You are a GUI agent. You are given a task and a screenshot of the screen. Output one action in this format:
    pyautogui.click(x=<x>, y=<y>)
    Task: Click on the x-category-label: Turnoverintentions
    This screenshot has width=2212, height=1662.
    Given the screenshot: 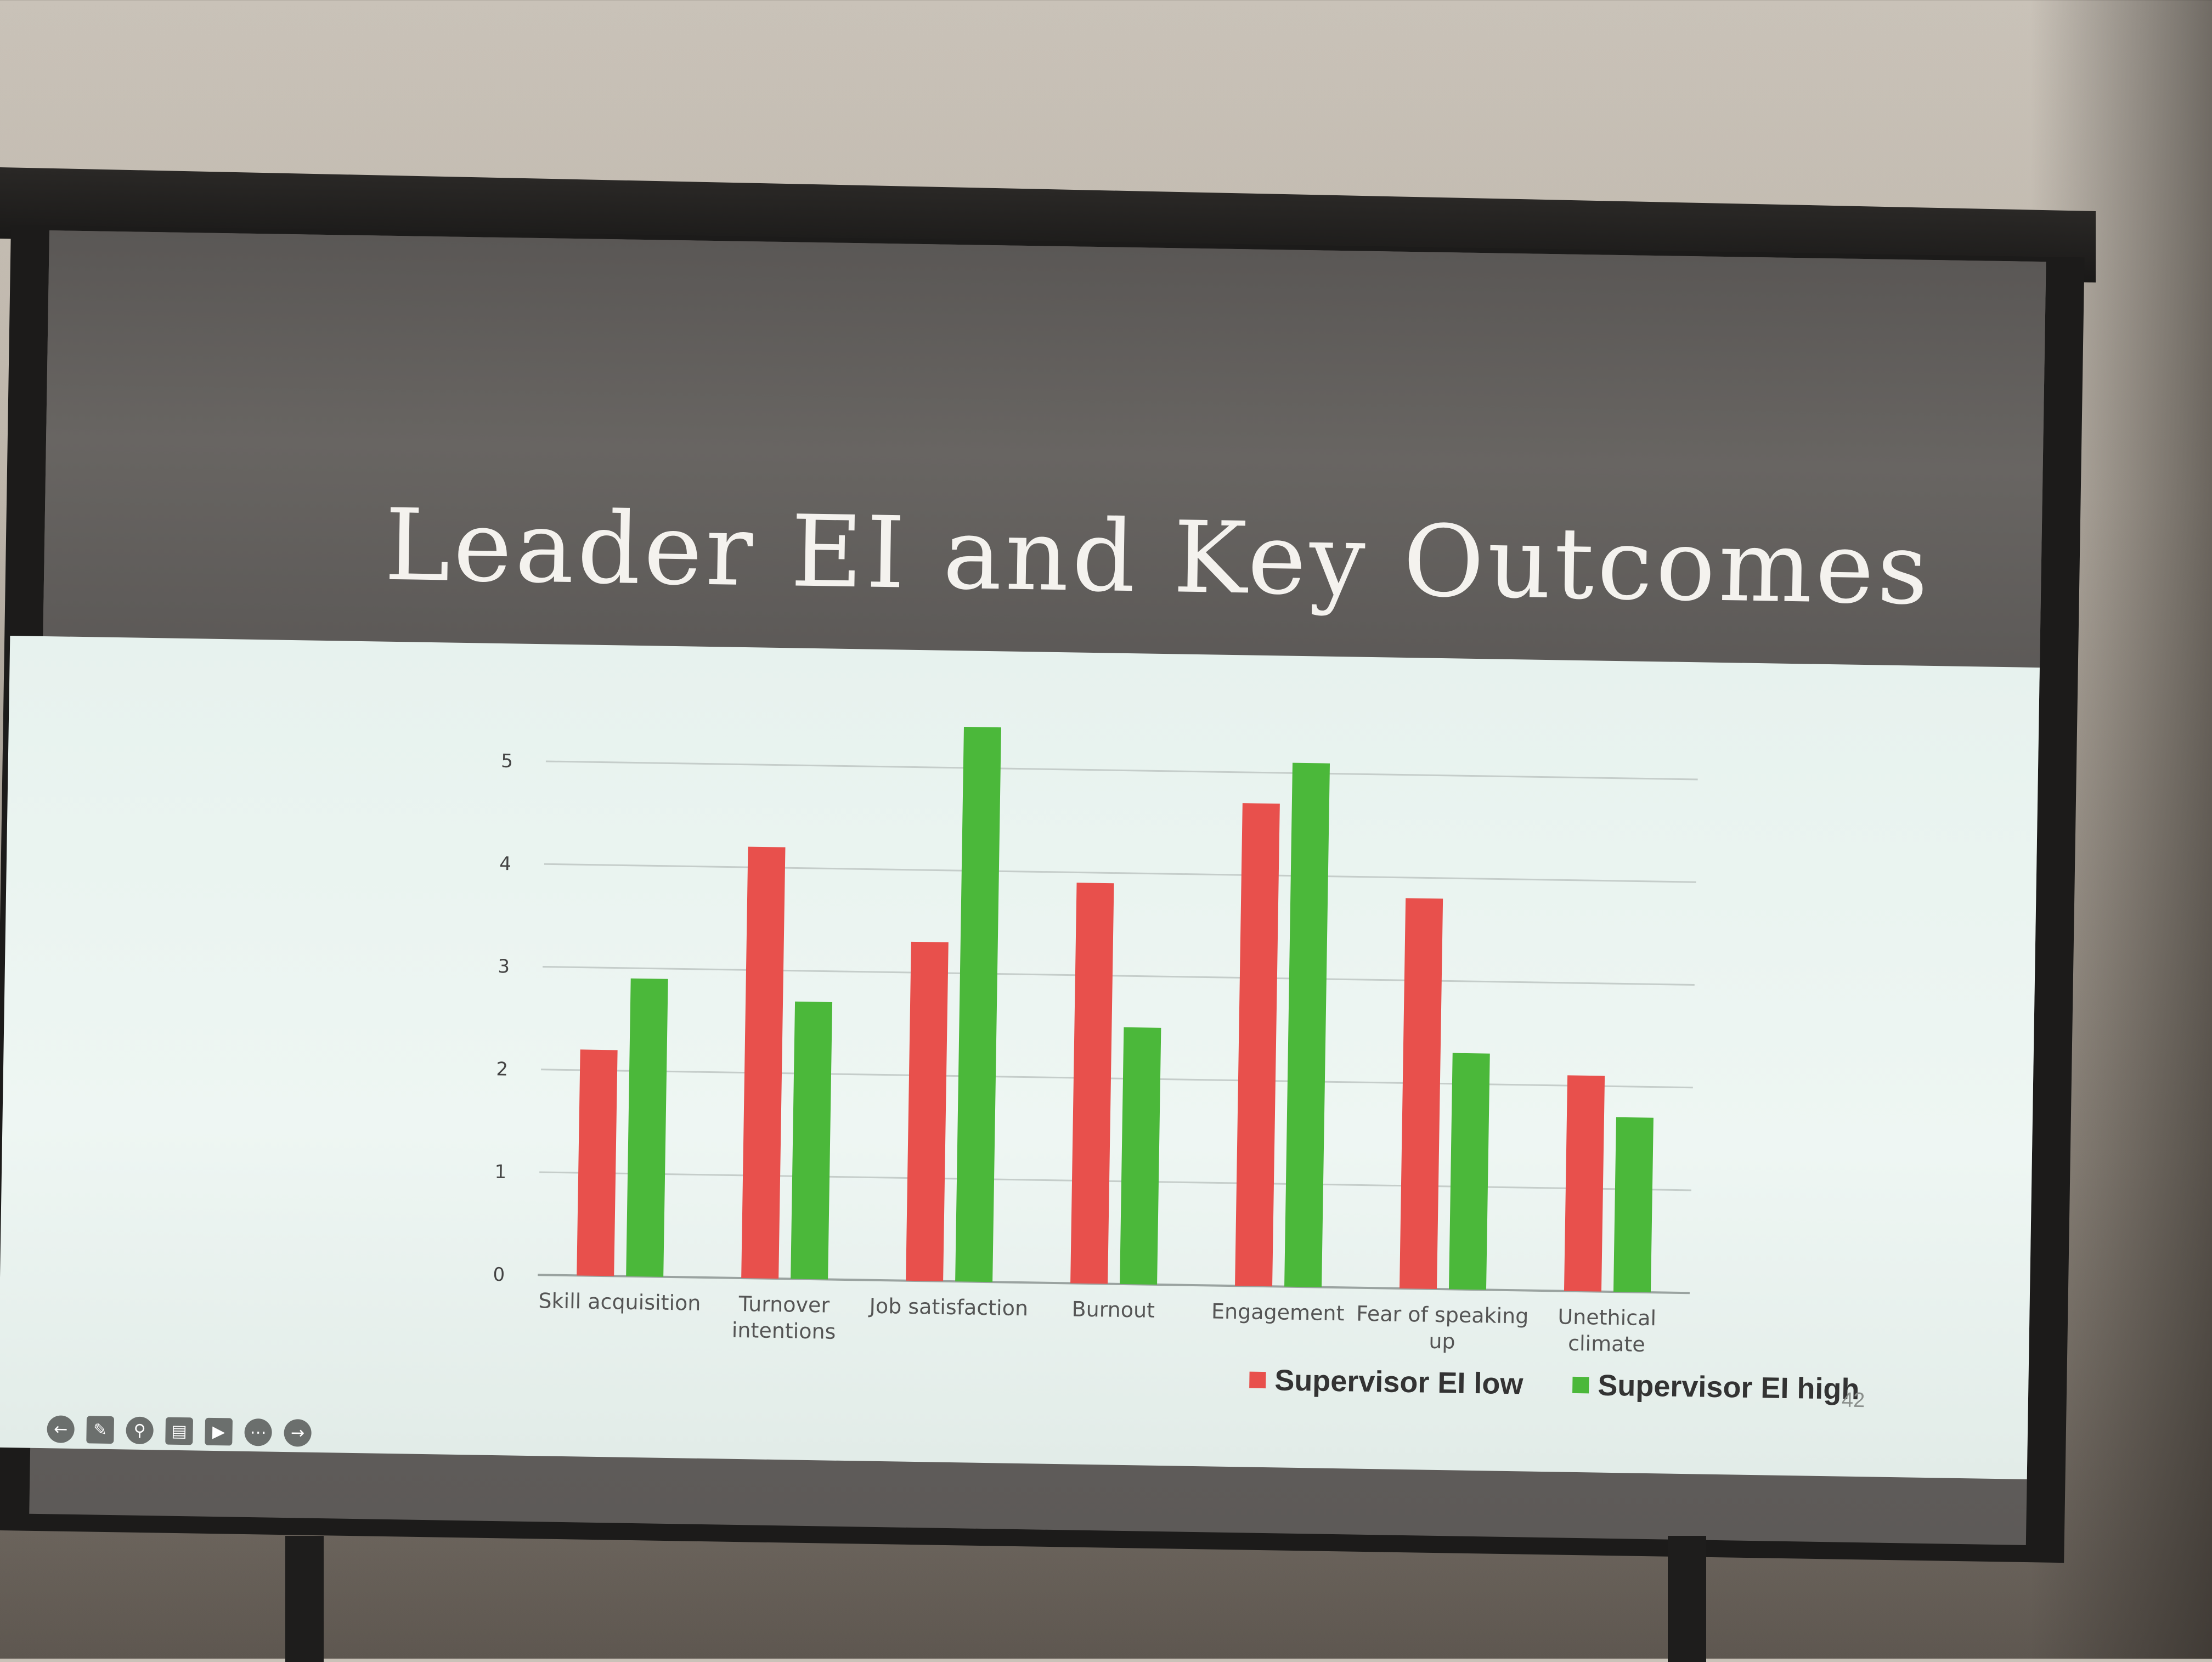 What is the action you would take?
    pyautogui.click(x=785, y=1318)
    